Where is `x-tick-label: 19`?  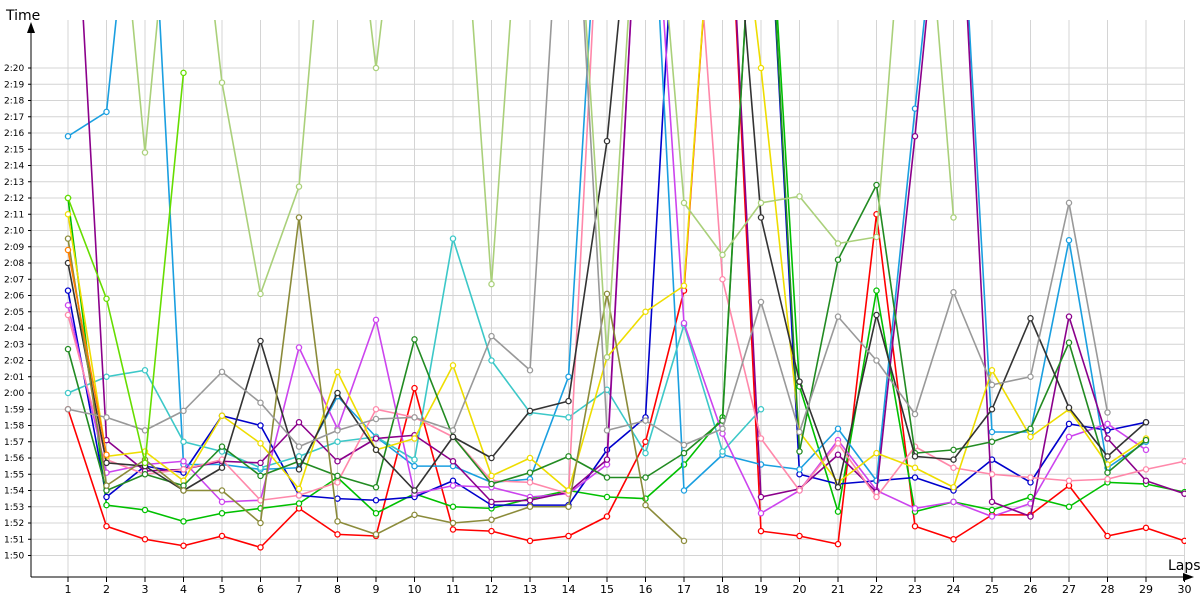
x-tick-label: 19 is located at coordinates (761, 589).